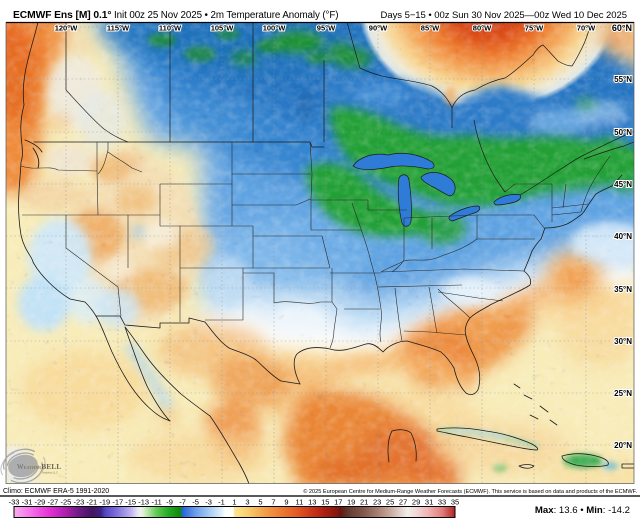 Image resolution: width=640 pixels, height=525 pixels. I want to click on svg-text: 95°W, so click(326, 28).